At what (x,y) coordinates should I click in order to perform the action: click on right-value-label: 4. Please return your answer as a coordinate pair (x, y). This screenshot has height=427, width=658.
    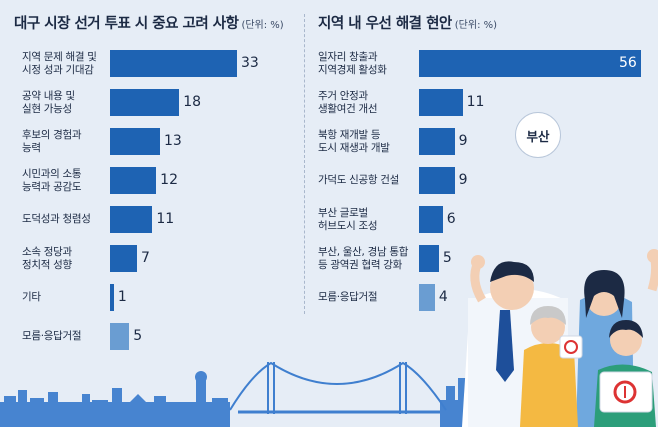
    Looking at the image, I should click on (443, 296).